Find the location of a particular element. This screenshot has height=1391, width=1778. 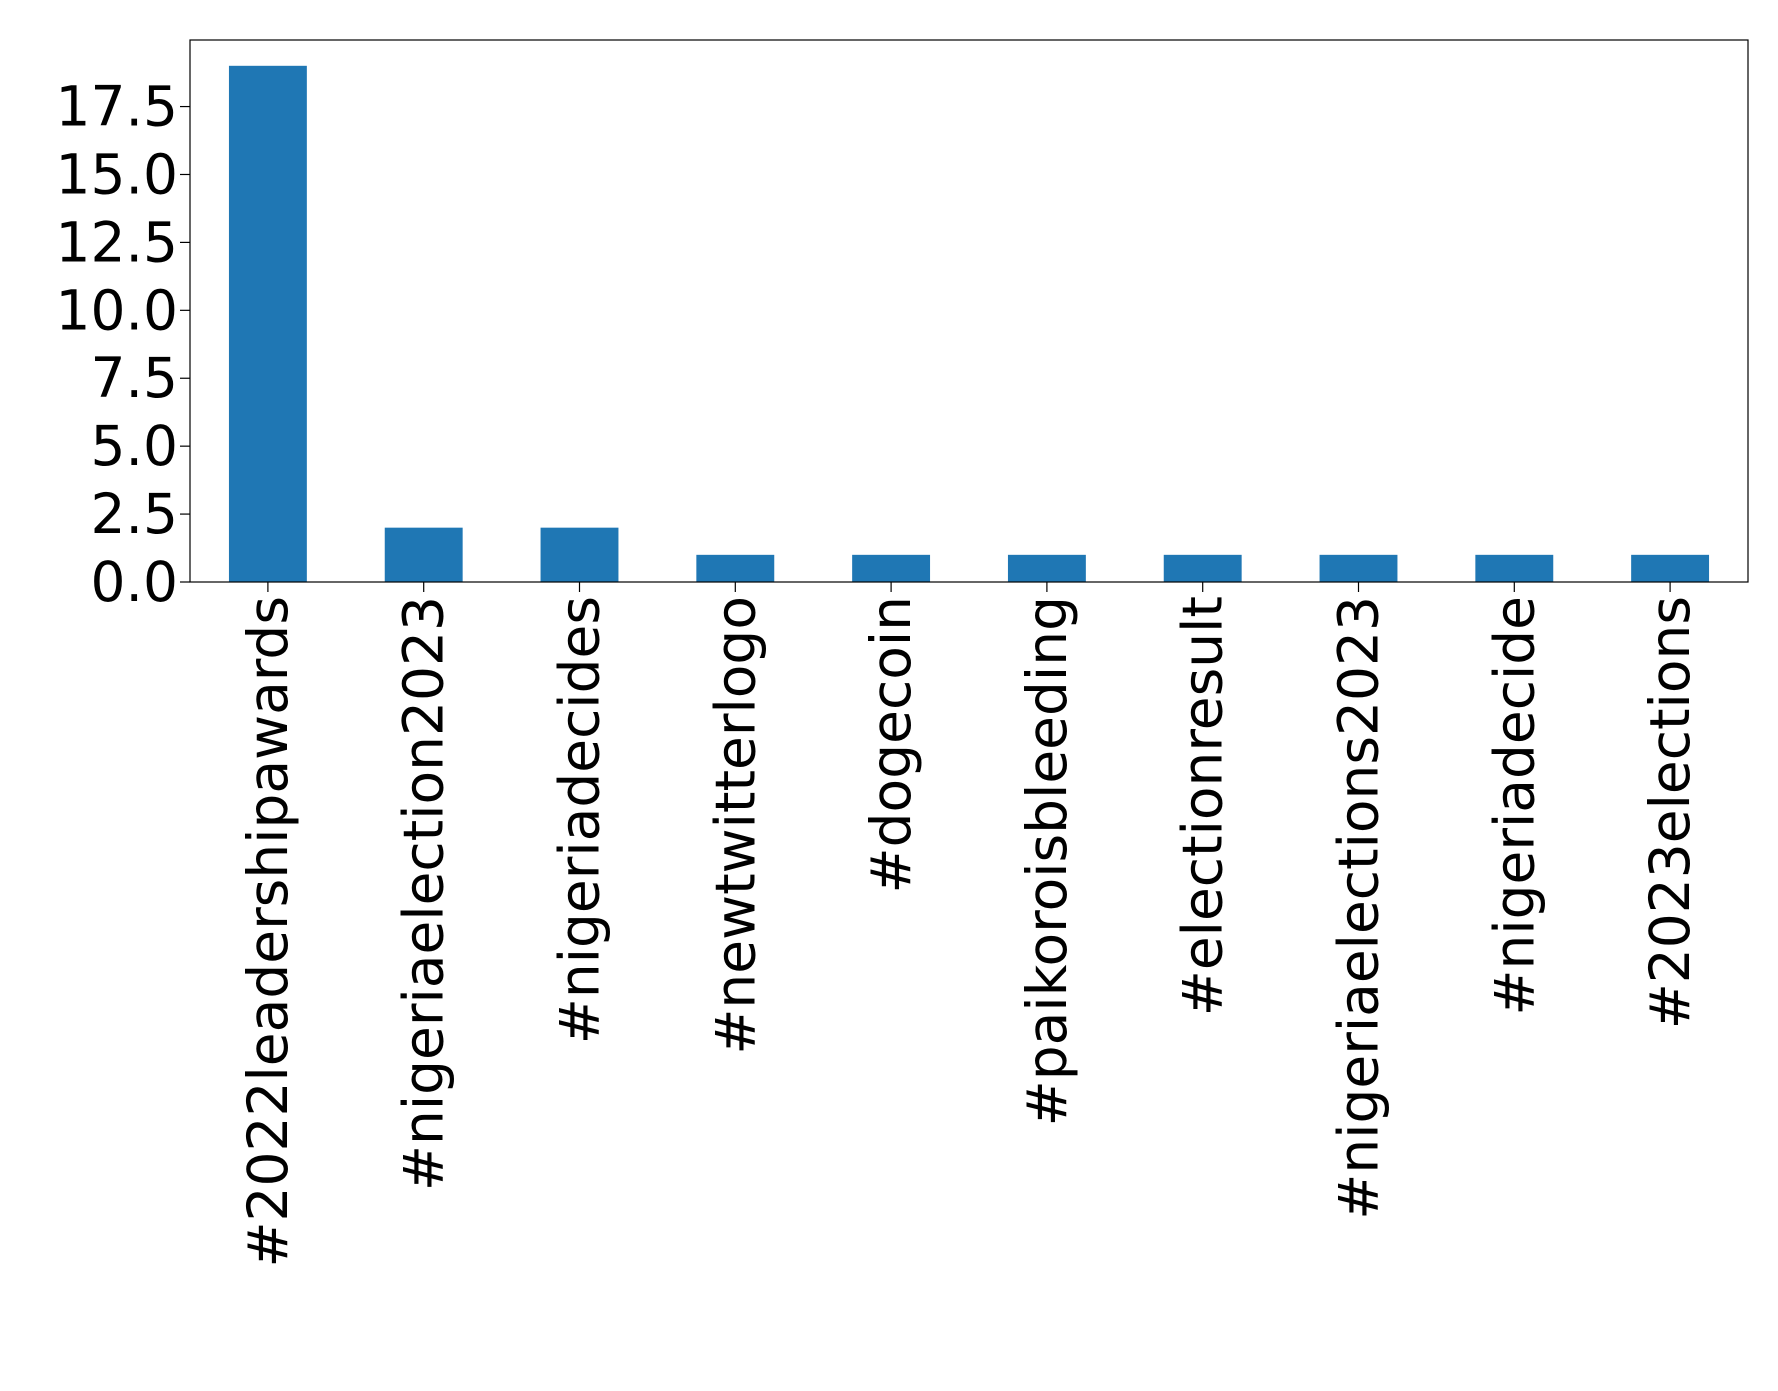

x-tick-label: #nigeriaelection2023 is located at coordinates (424, 893).